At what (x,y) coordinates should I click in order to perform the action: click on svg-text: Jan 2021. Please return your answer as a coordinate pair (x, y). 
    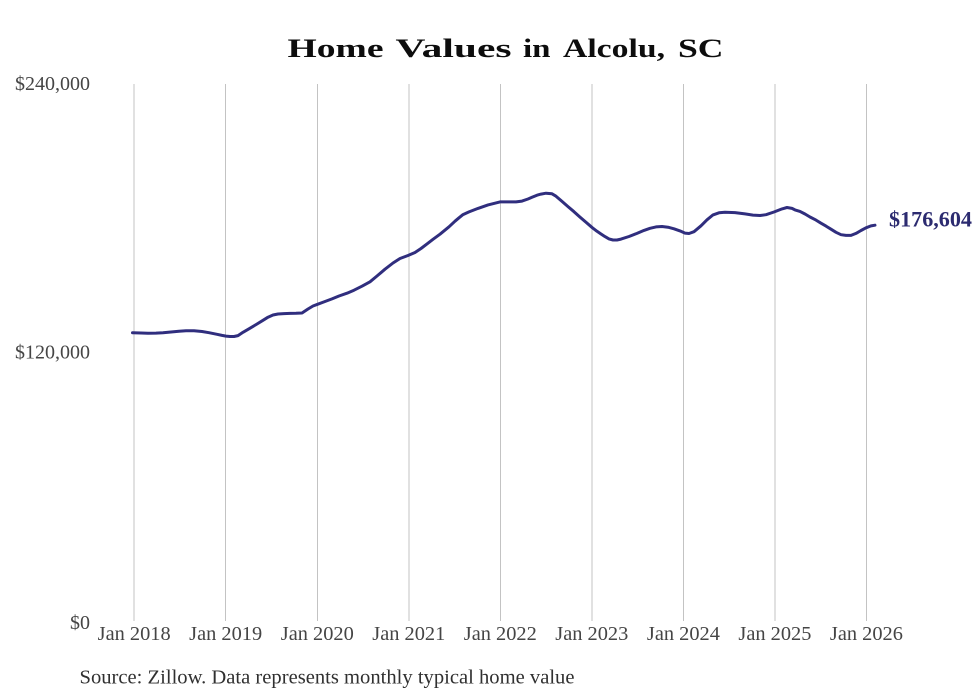
    Looking at the image, I should click on (408, 634).